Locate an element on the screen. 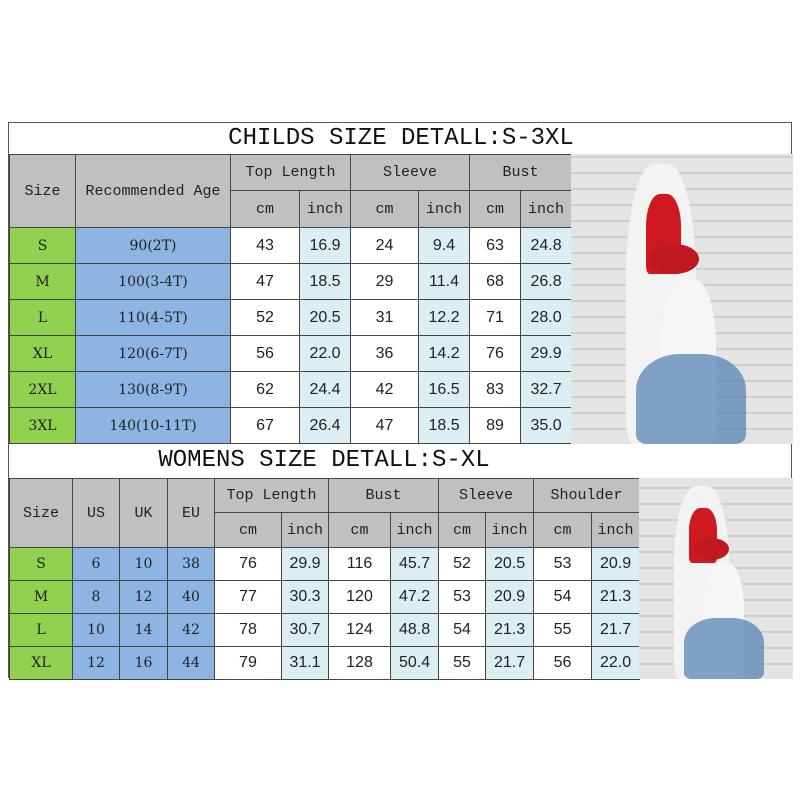  age-cell: 110(4-5T) is located at coordinates (153, 317).